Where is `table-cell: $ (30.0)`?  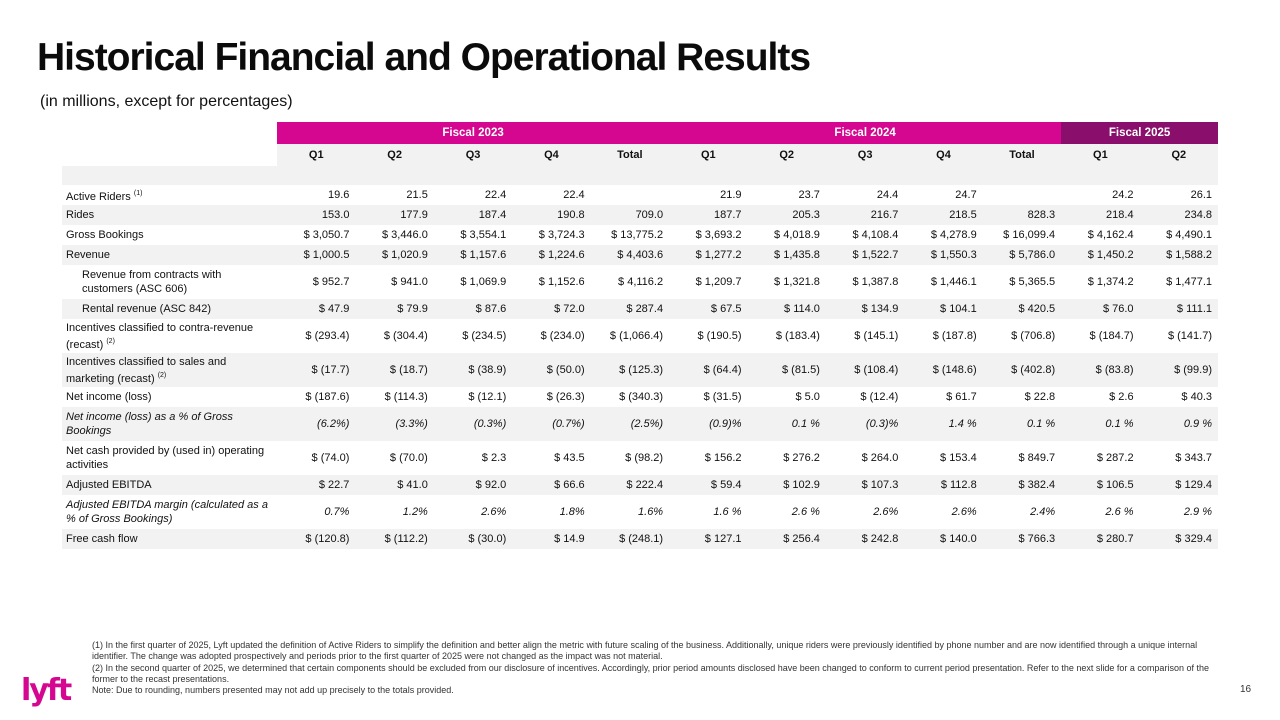 table-cell: $ (30.0) is located at coordinates (473, 539).